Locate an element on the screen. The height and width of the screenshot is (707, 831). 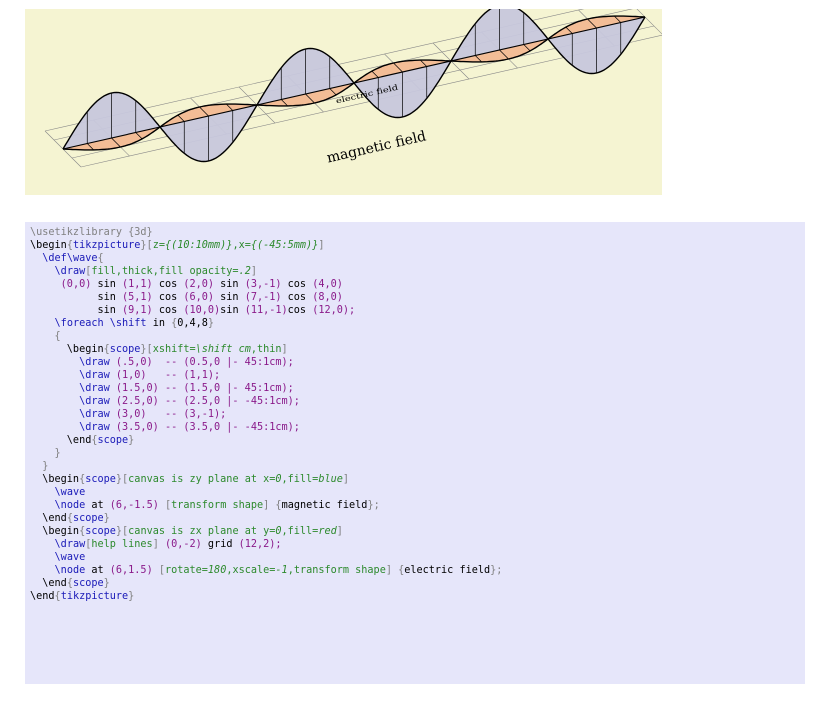
code-line: } is located at coordinates (266, 453).